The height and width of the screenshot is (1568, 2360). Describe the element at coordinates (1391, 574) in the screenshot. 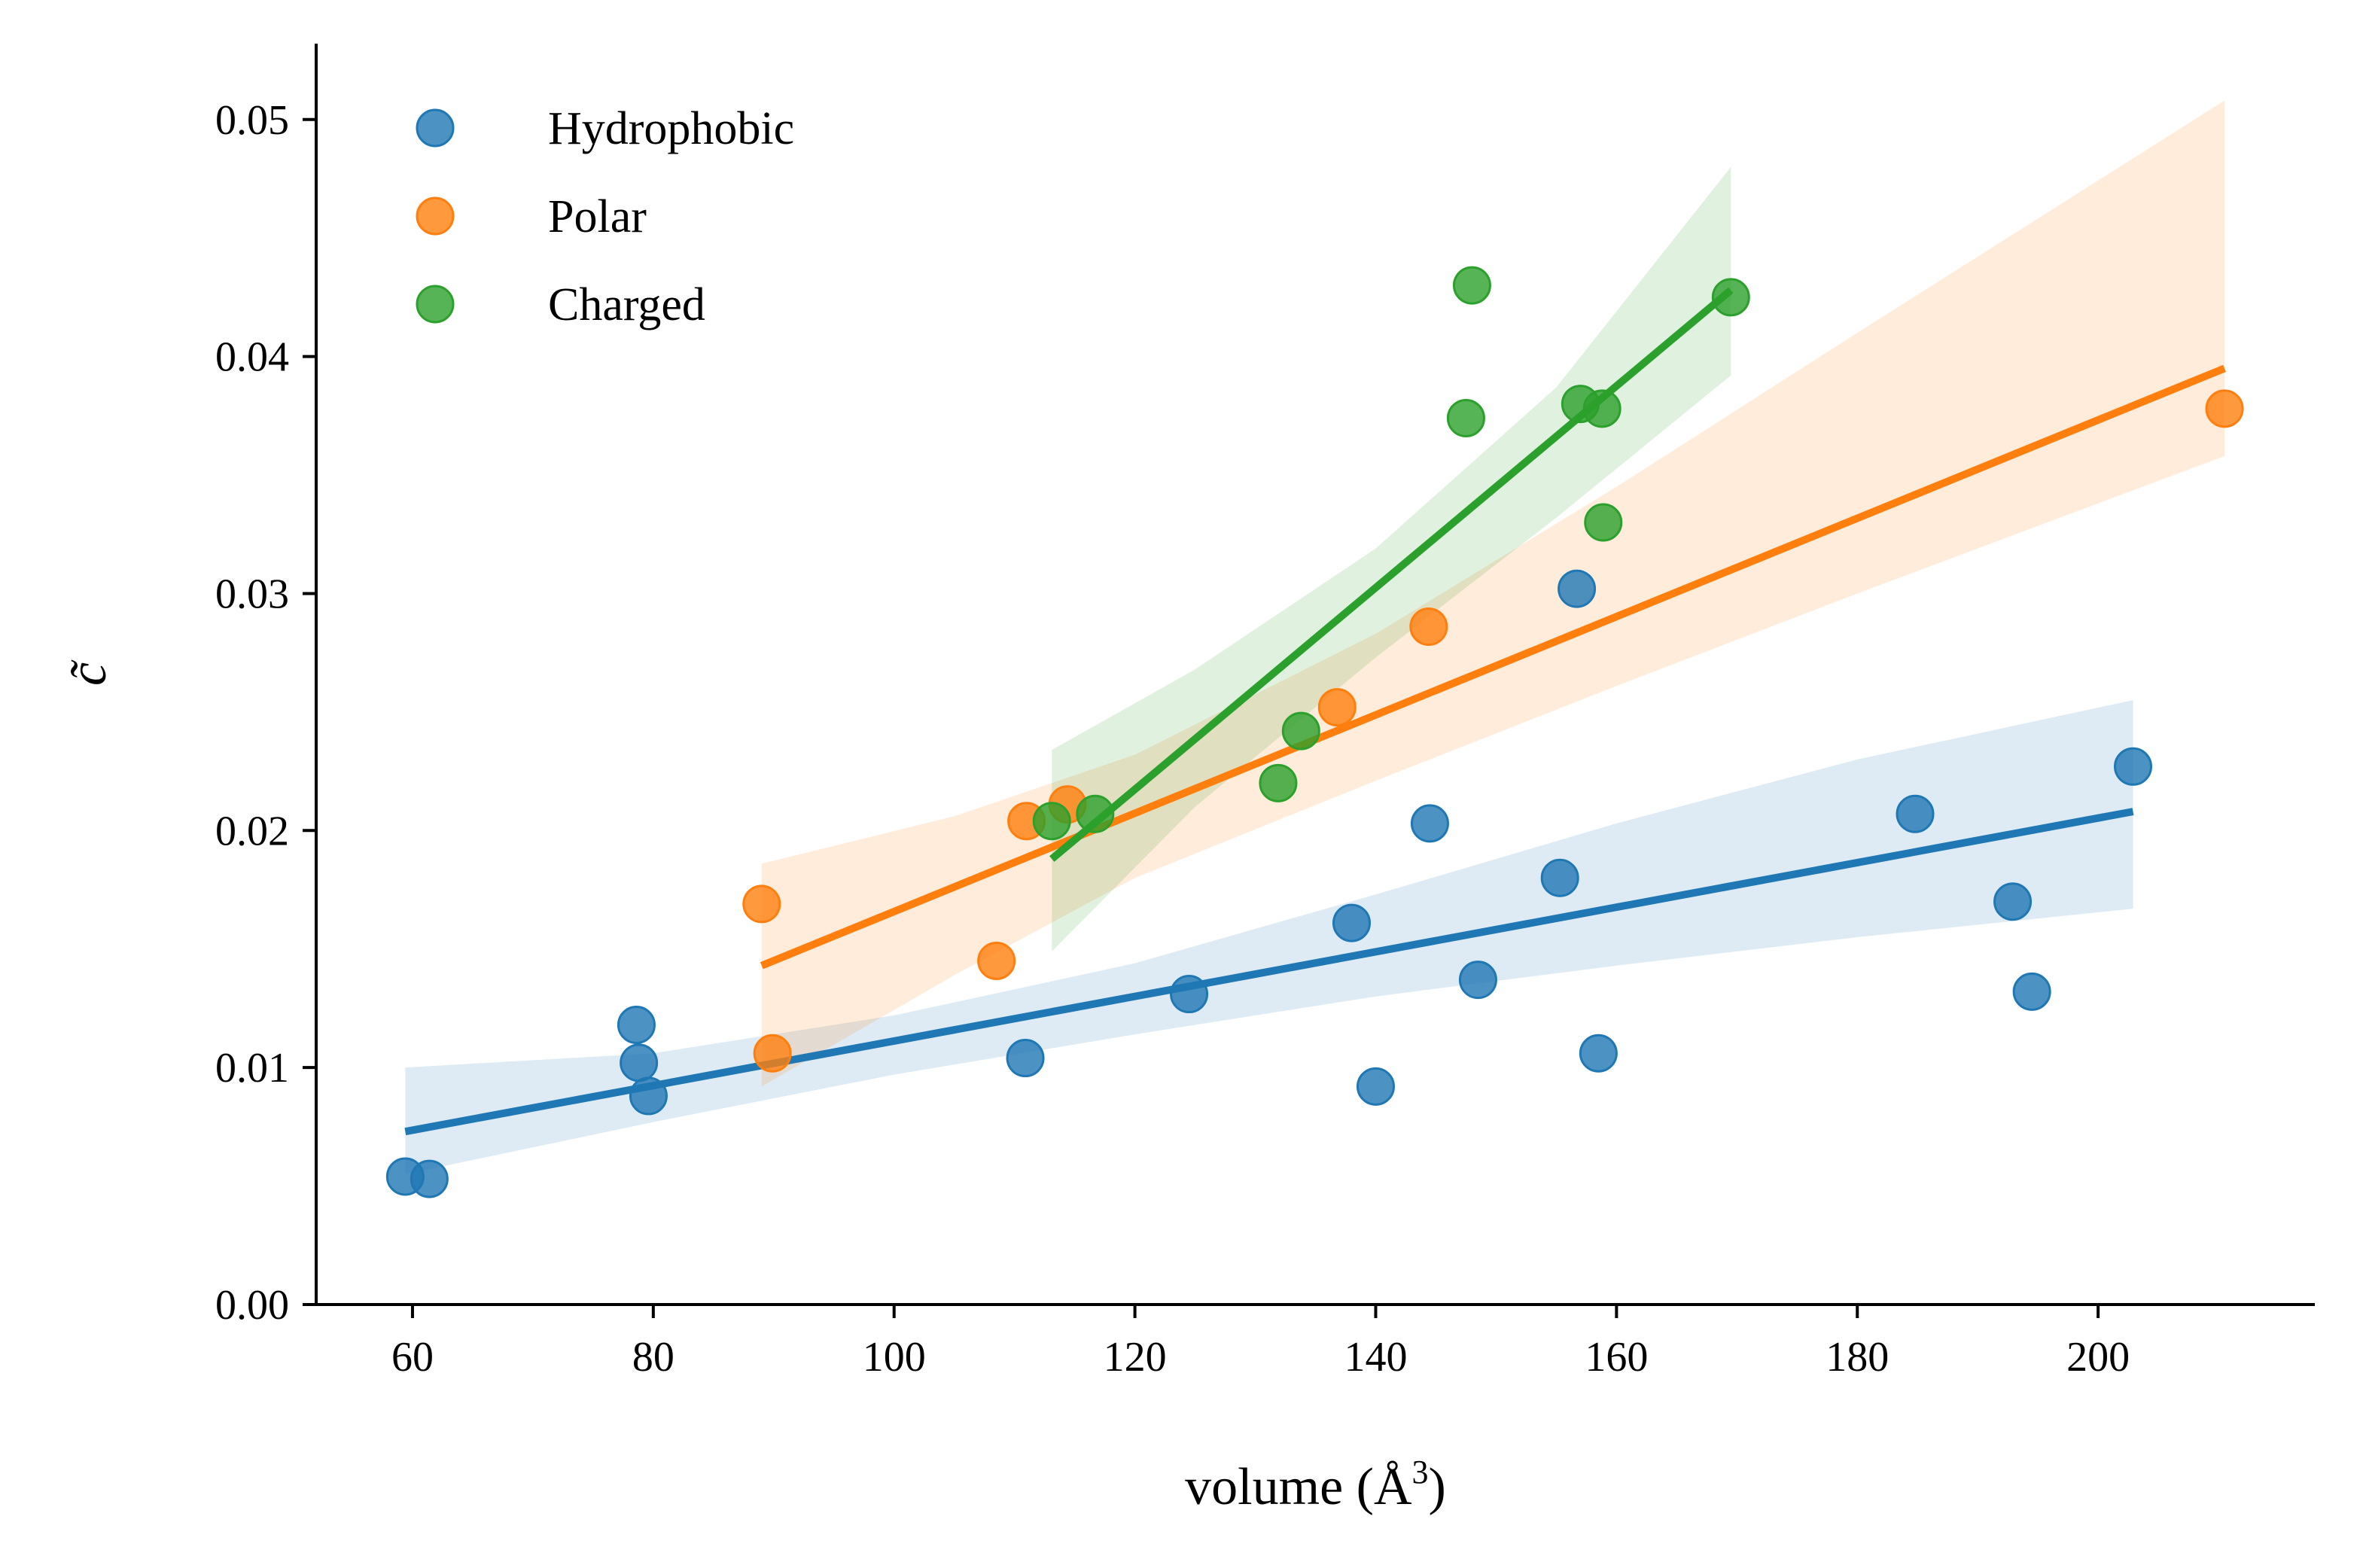

I see `charged-fit-line` at that location.